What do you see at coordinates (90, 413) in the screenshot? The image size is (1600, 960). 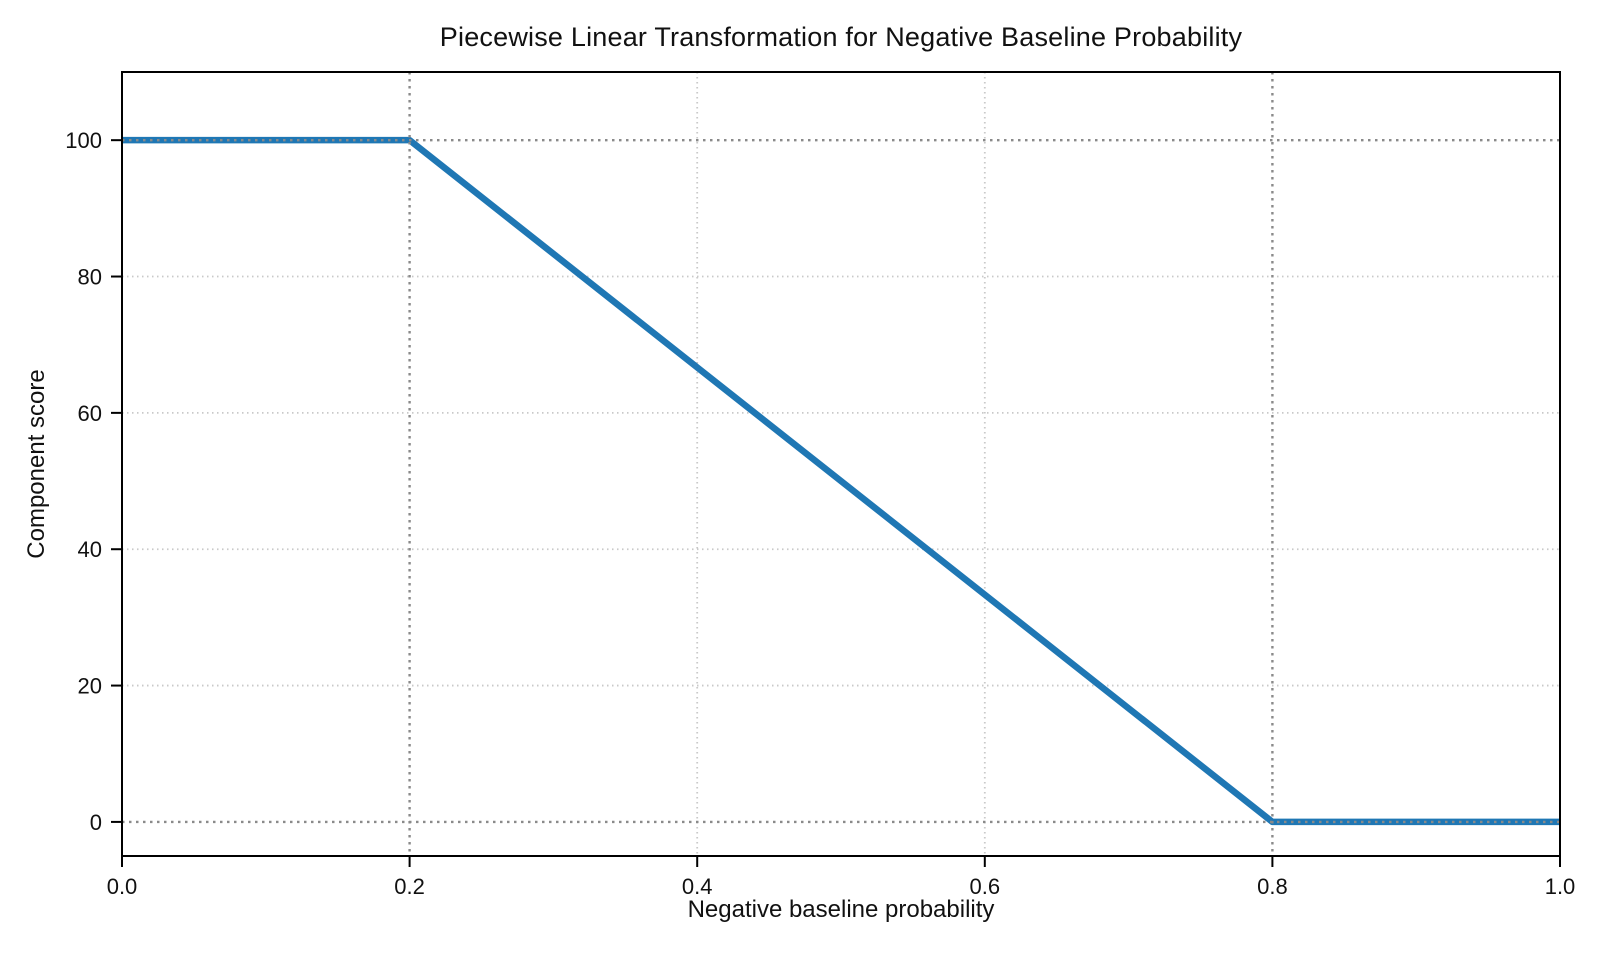 I see `y-tick-label: 60` at bounding box center [90, 413].